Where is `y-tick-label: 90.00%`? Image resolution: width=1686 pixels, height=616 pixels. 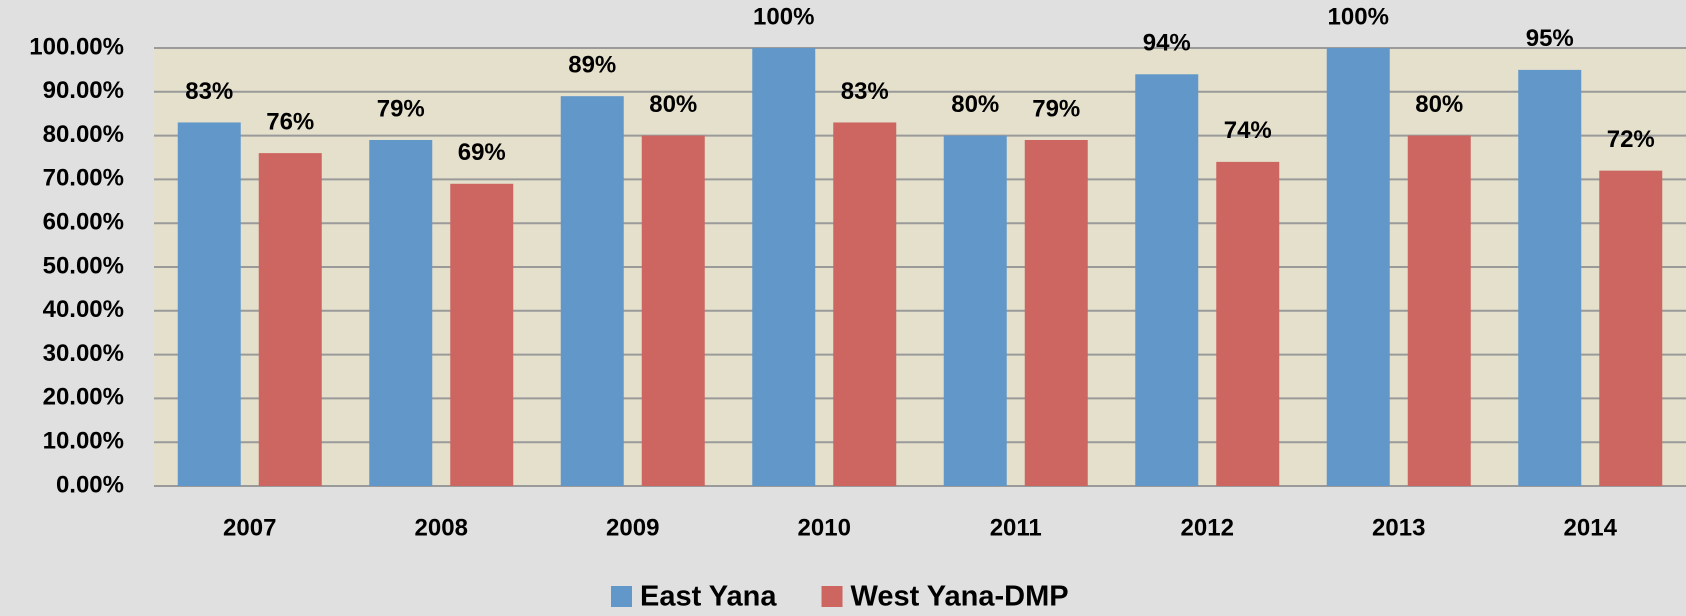 y-tick-label: 90.00% is located at coordinates (83, 90).